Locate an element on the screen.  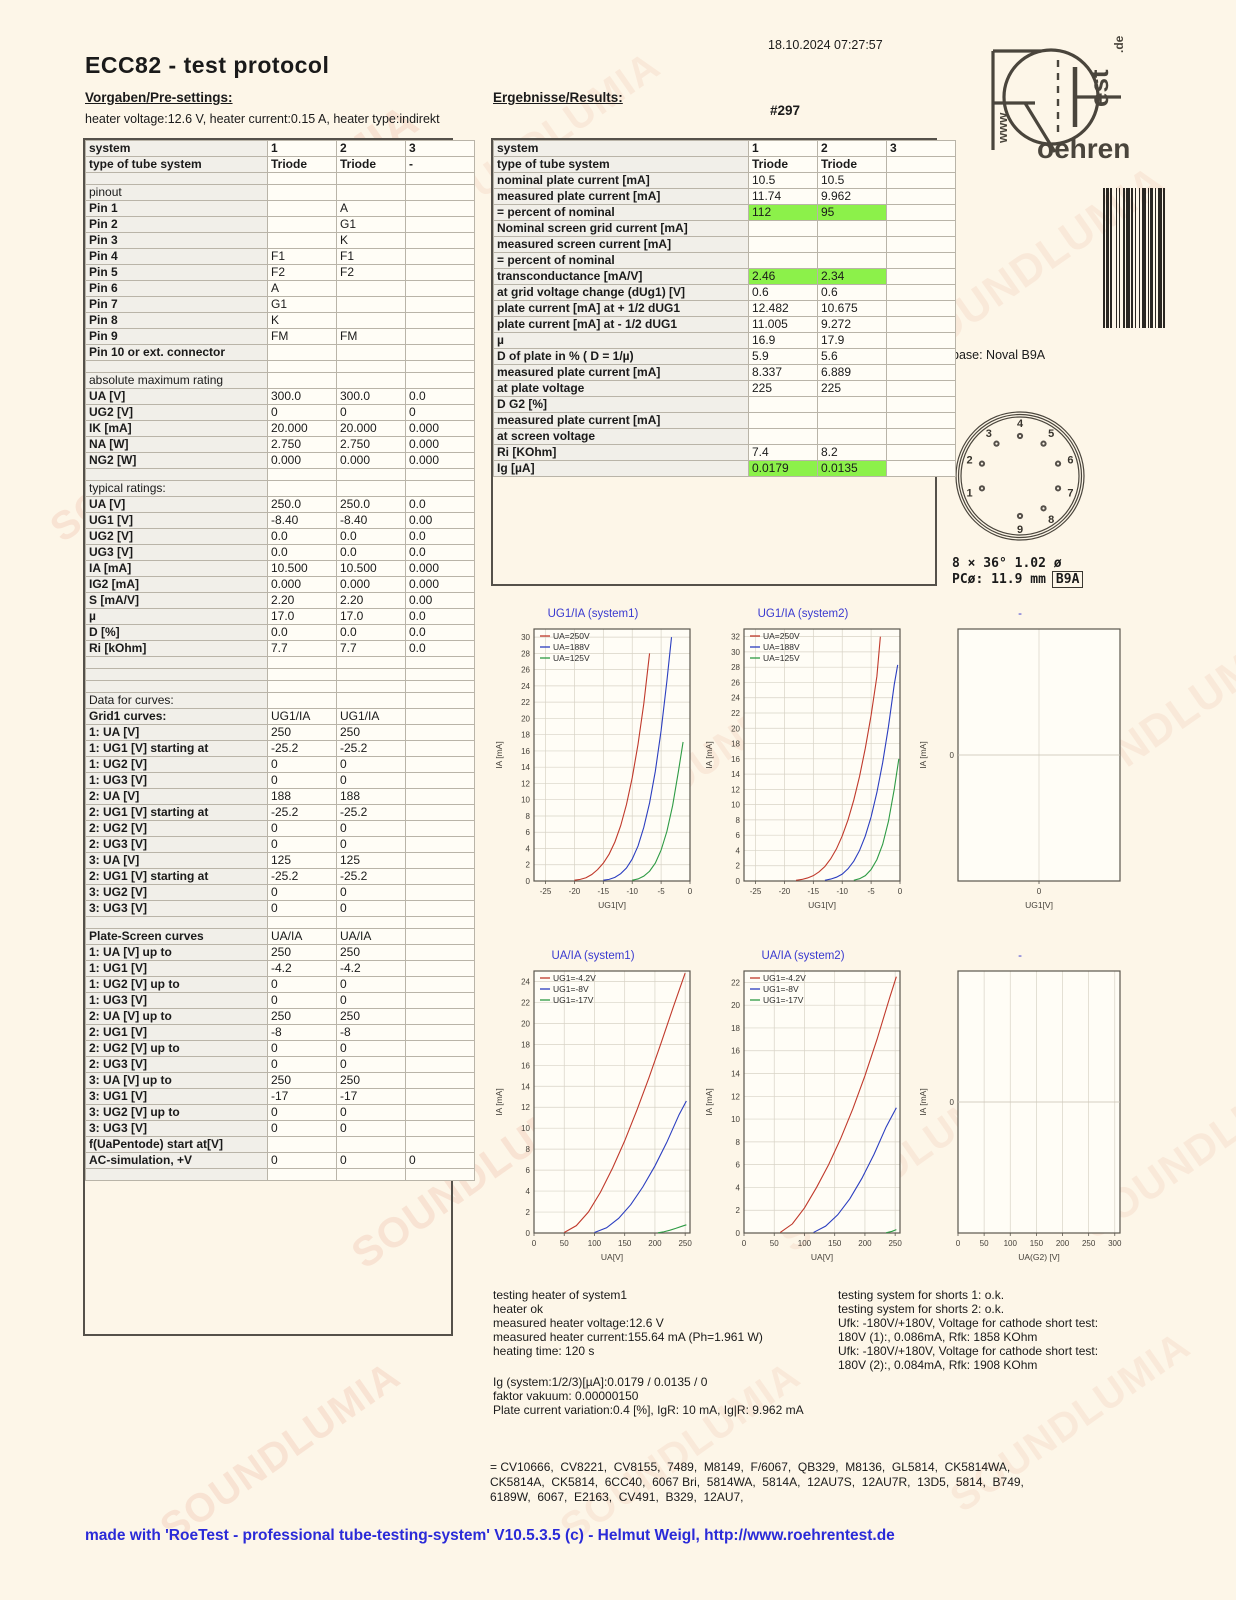
presettings-cell-sys2: 0.000 is located at coordinates (371, 584).